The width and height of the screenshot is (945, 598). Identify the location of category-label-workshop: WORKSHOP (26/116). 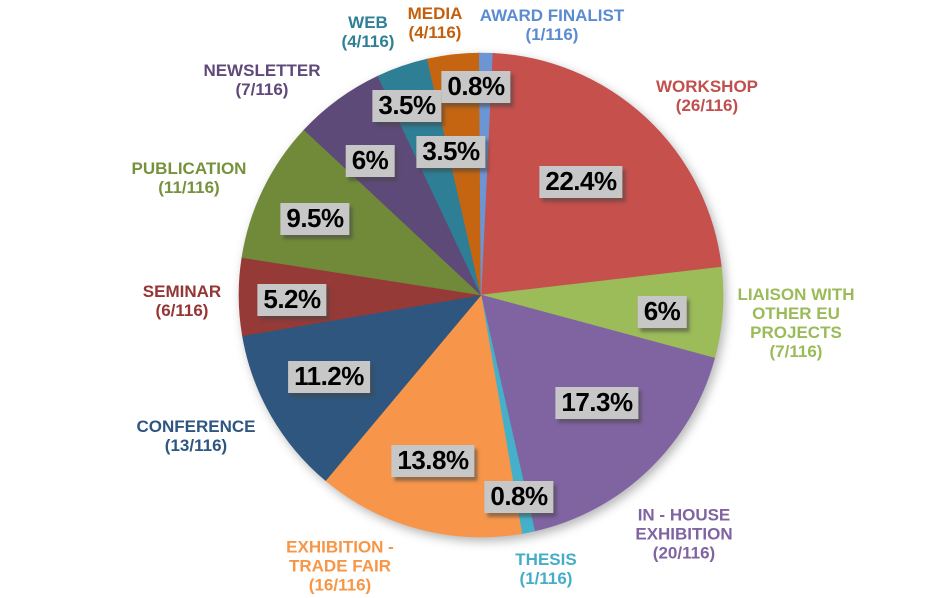
(707, 96).